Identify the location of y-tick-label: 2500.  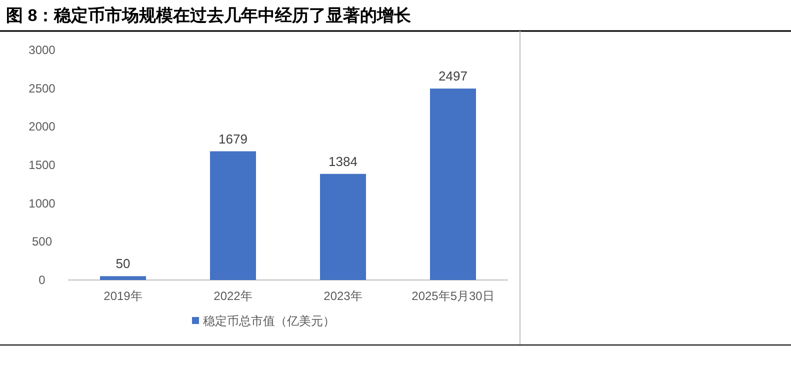
(42, 88).